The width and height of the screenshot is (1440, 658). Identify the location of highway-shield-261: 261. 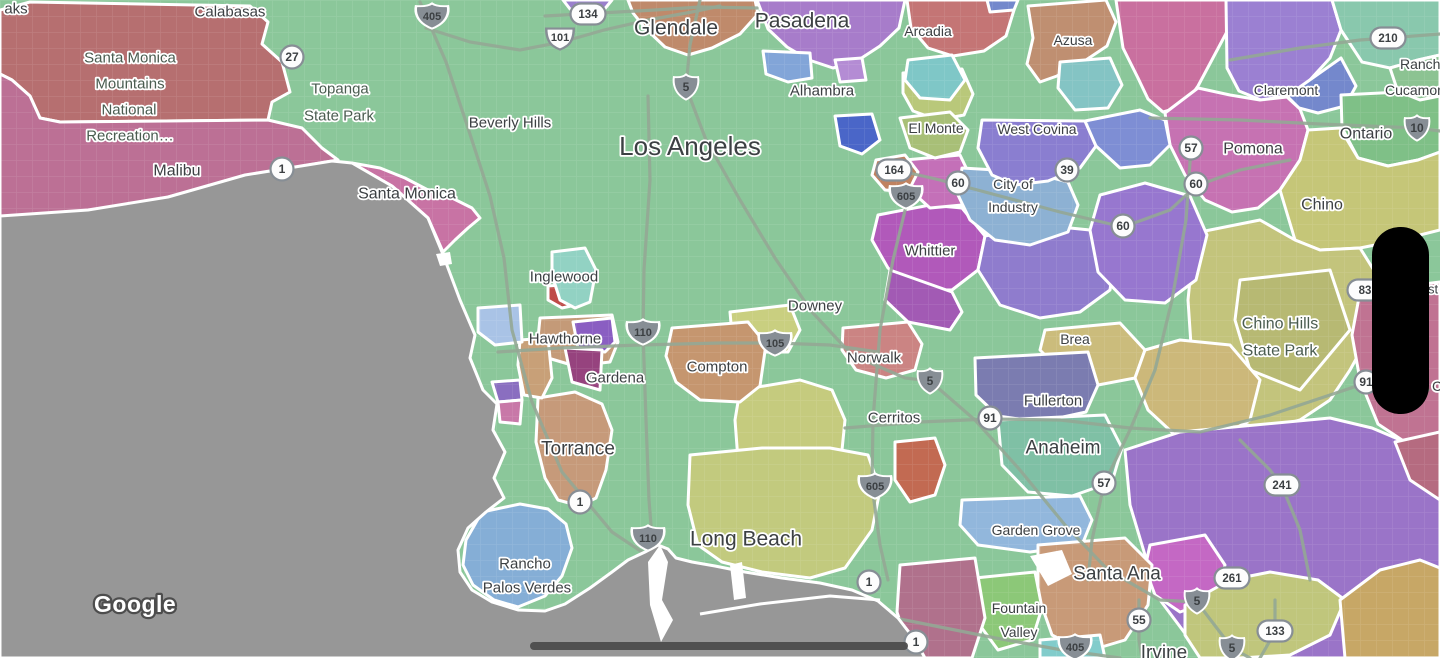
(1232, 578).